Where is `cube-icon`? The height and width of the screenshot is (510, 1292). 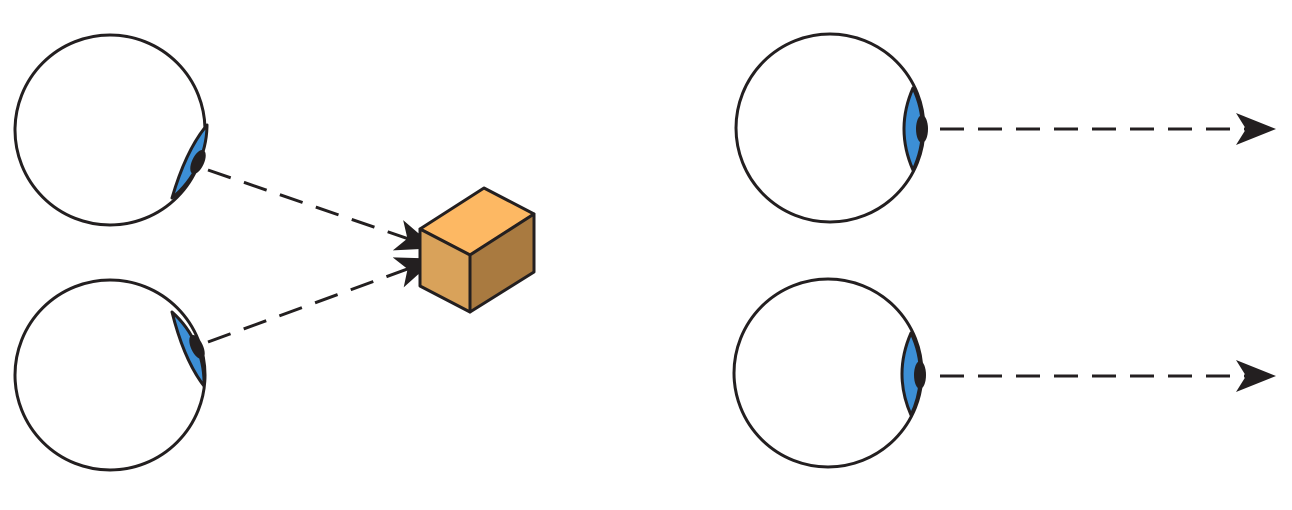 cube-icon is located at coordinates (477, 250).